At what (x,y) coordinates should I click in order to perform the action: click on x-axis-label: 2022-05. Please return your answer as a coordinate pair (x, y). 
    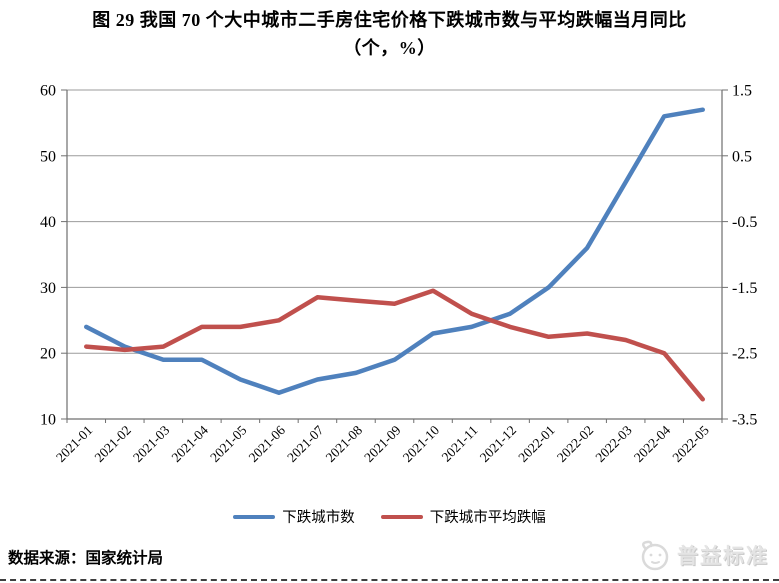
    Looking at the image, I should click on (690, 443).